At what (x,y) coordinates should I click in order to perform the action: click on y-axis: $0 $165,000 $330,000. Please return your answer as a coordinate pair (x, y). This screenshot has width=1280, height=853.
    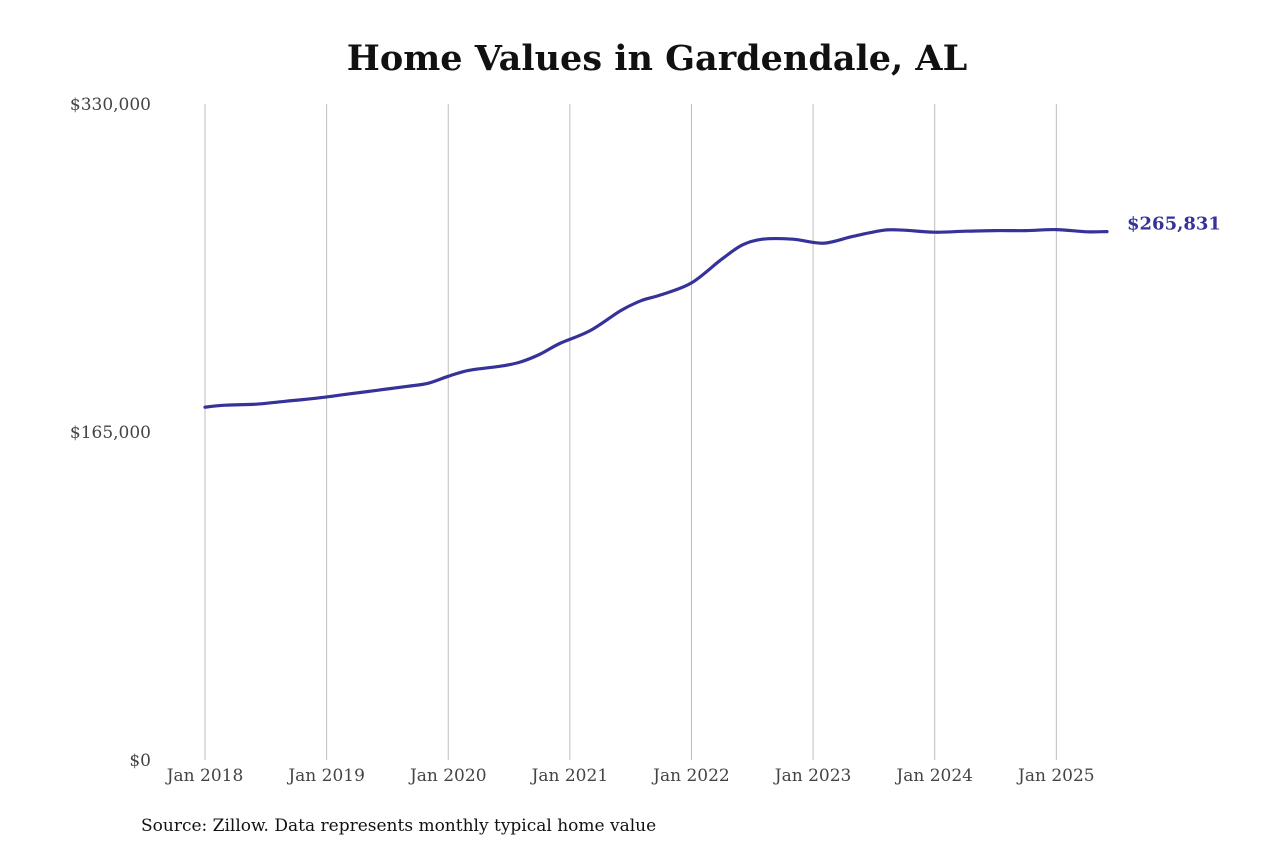
    Looking at the image, I should click on (110, 433).